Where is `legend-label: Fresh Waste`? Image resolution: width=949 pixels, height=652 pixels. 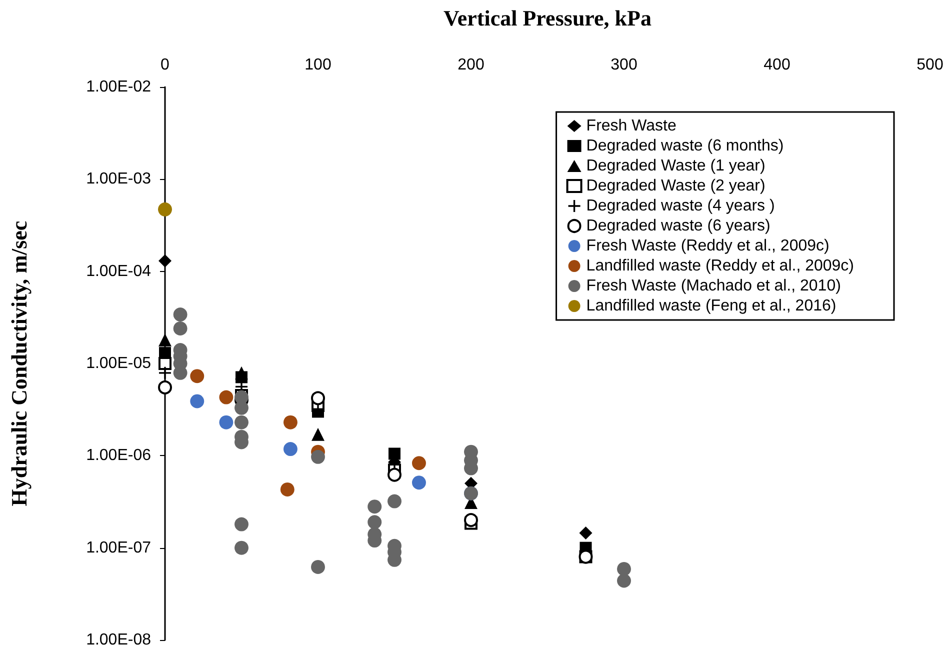
legend-label: Fresh Waste is located at coordinates (631, 126).